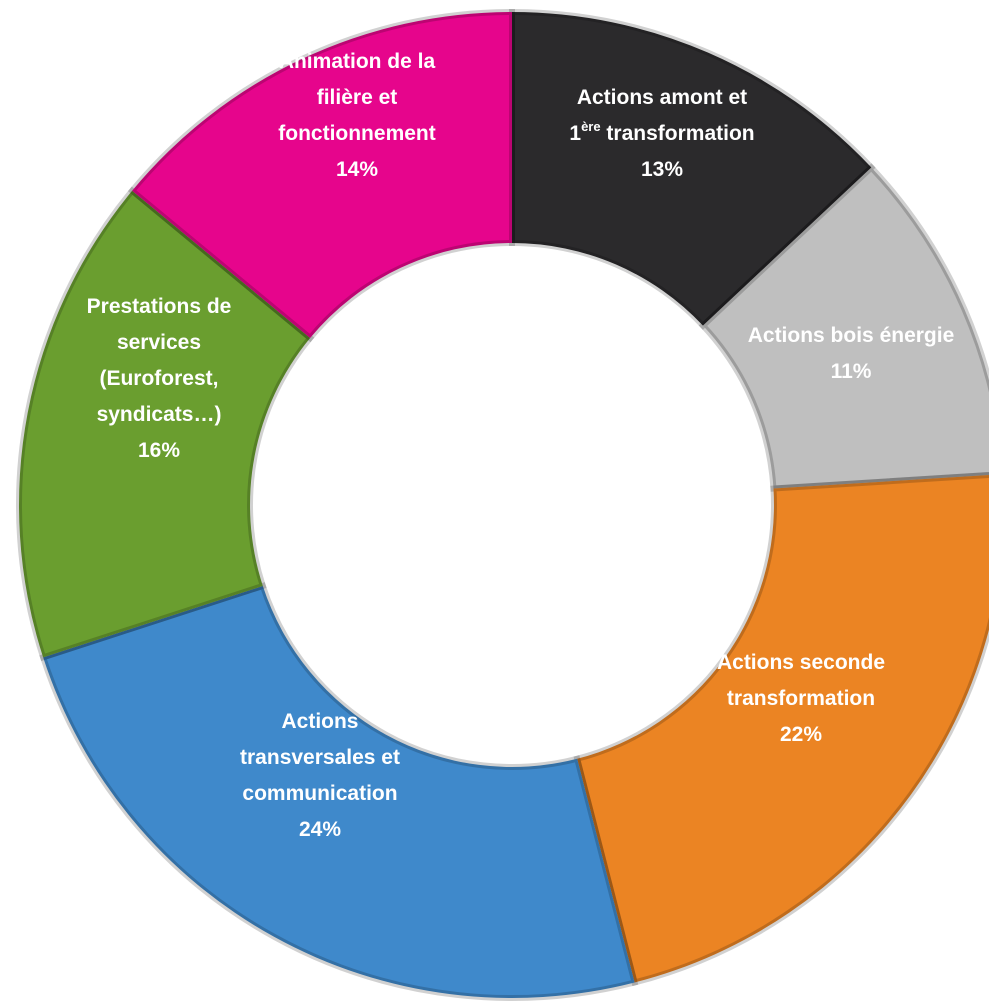 The width and height of the screenshot is (989, 1002). I want to click on slice-label-line: Actions, so click(319, 721).